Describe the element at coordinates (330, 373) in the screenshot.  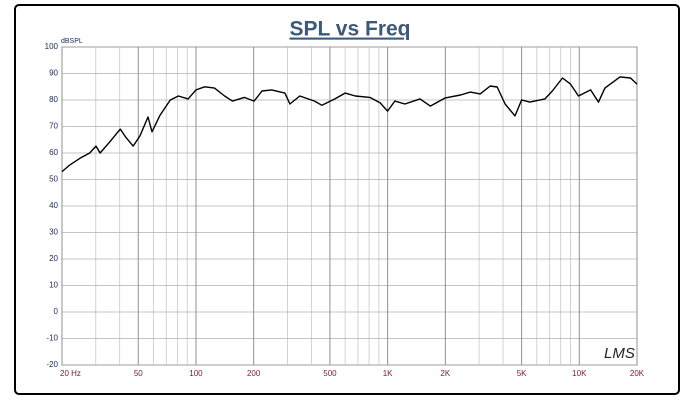
I see `x-tick-label: 500` at that location.